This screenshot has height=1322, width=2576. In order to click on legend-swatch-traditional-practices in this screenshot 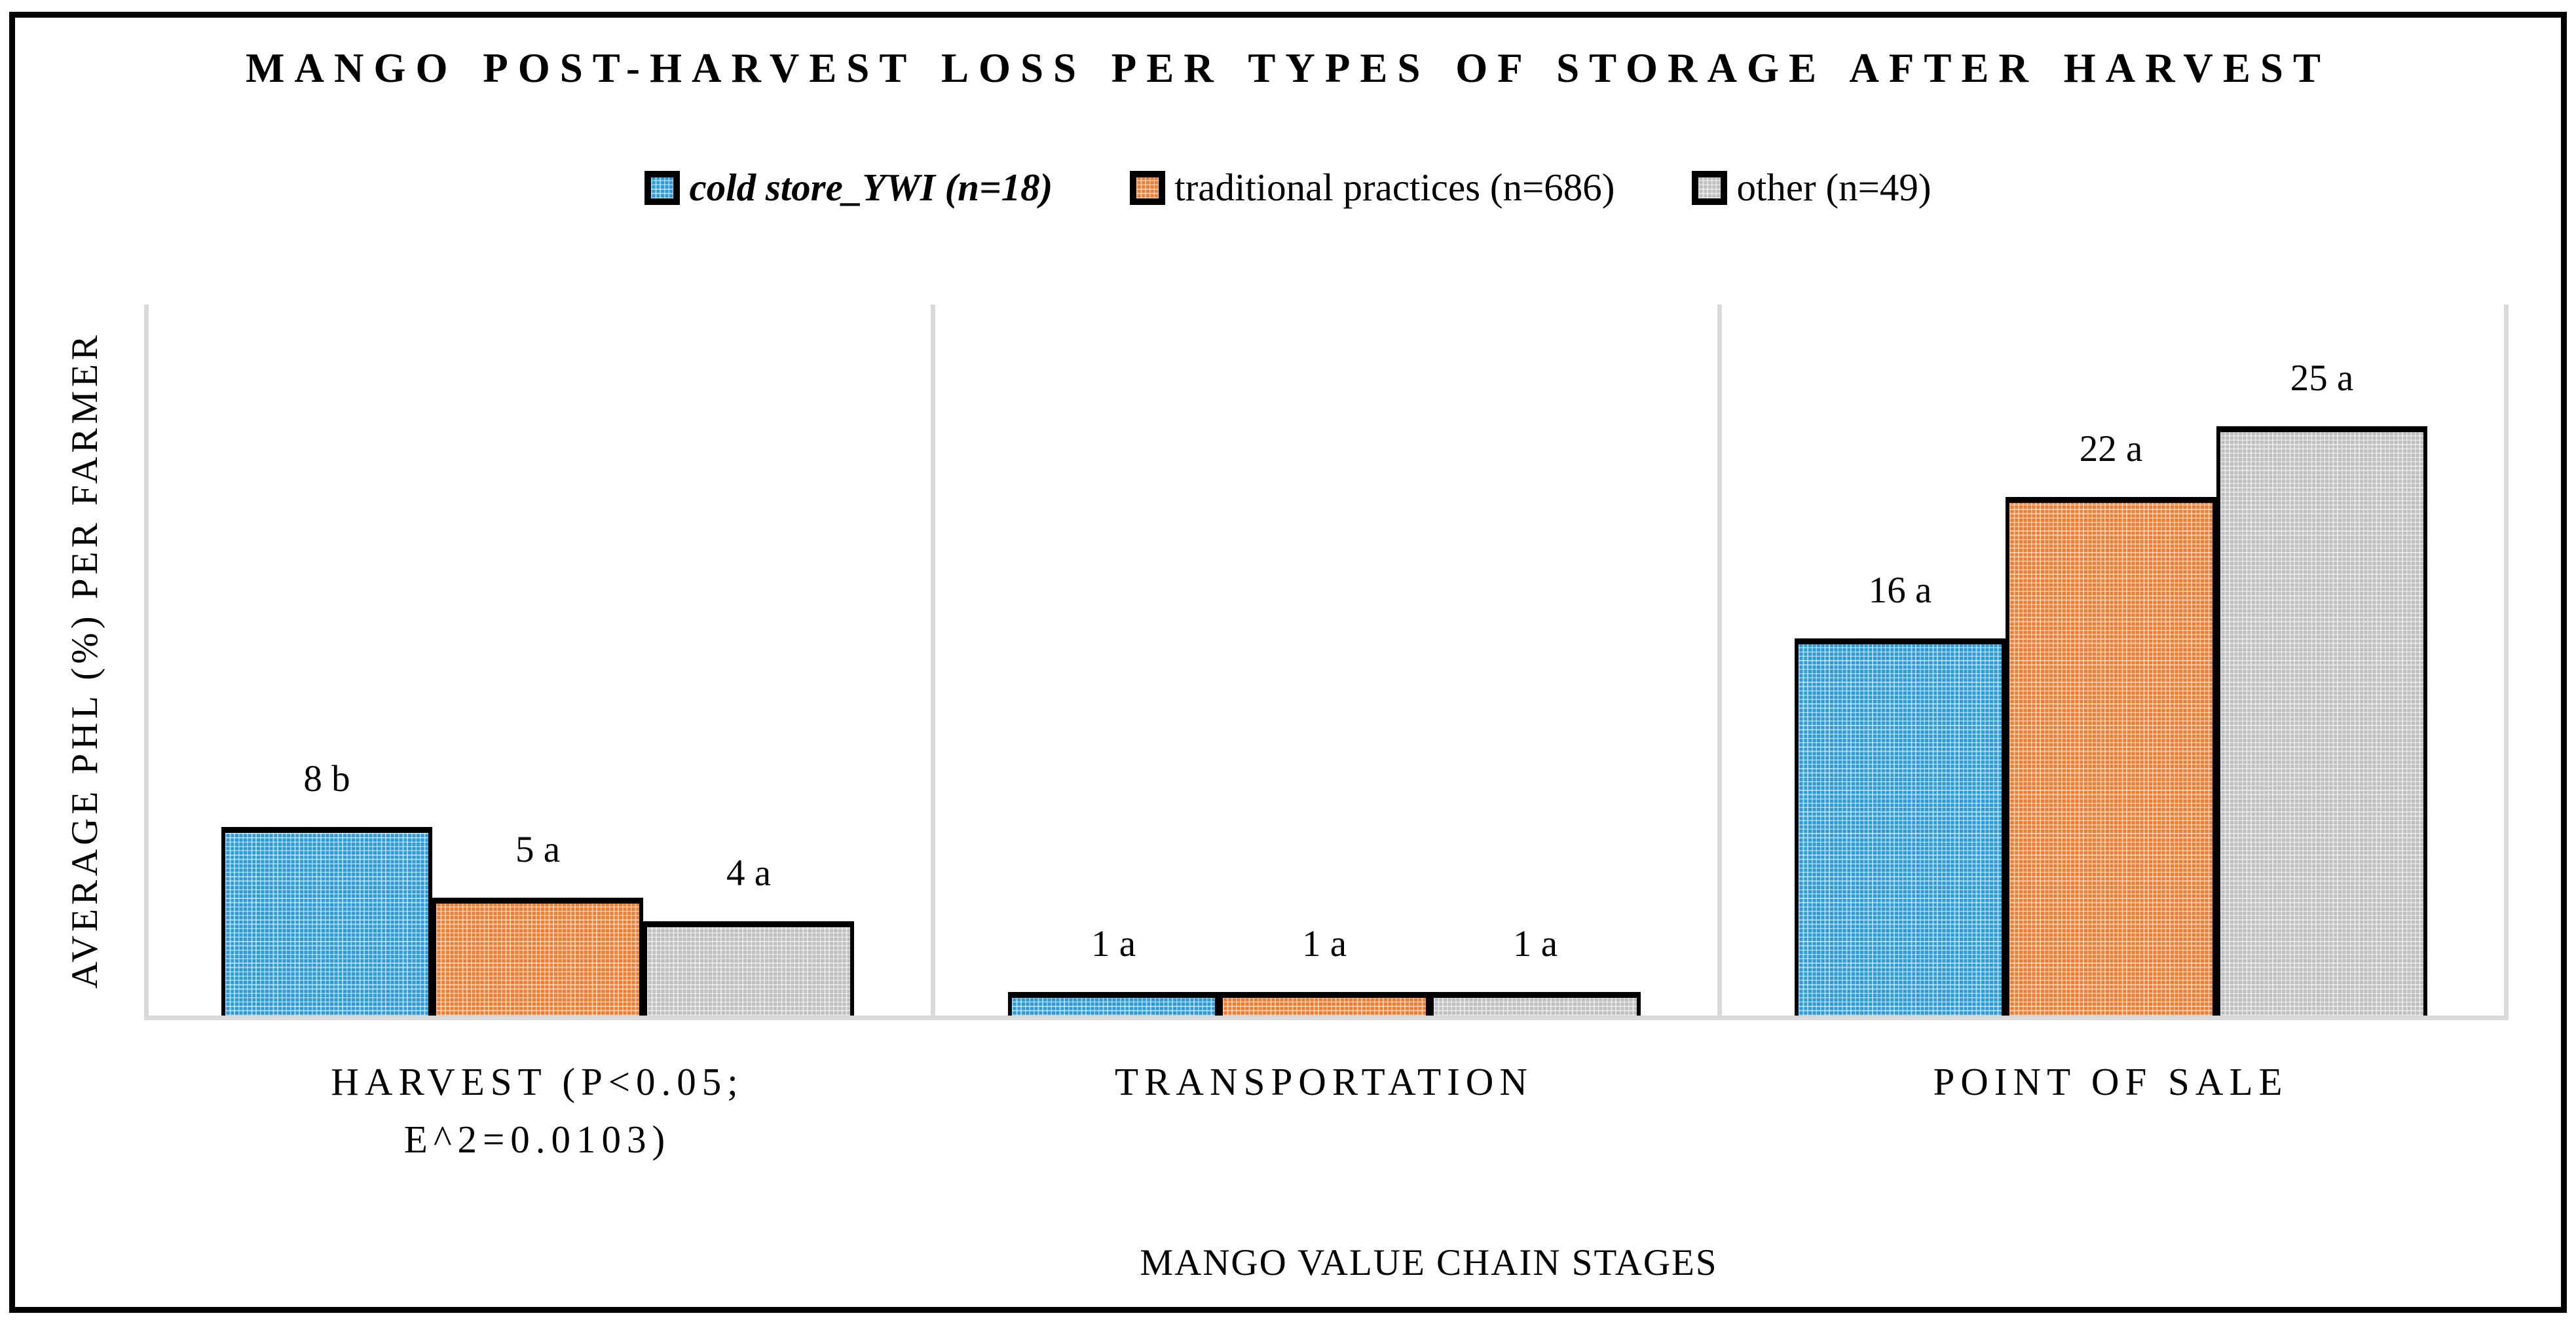, I will do `click(1148, 187)`.